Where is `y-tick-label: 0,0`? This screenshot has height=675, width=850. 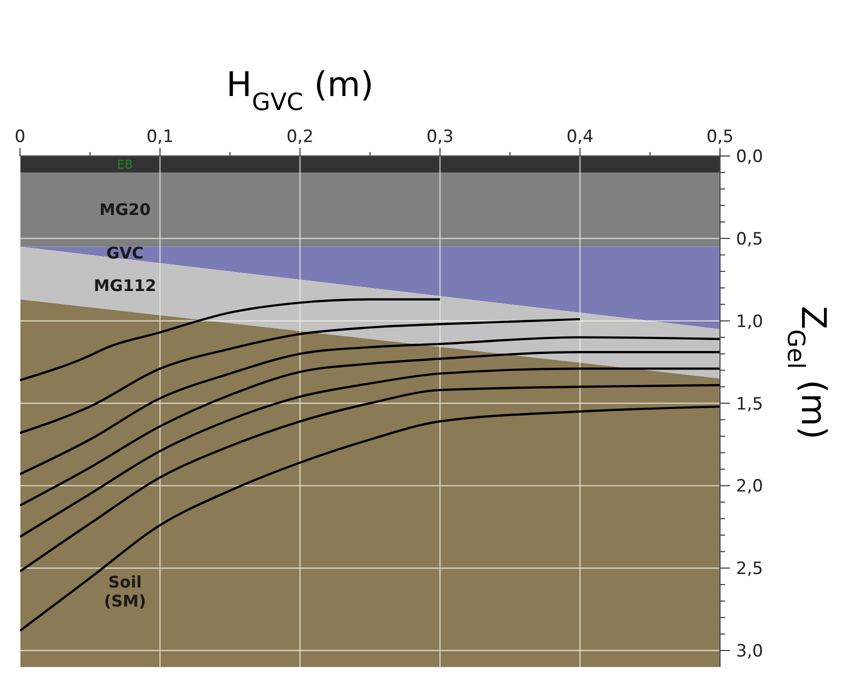
y-tick-label: 0,0 is located at coordinates (750, 157).